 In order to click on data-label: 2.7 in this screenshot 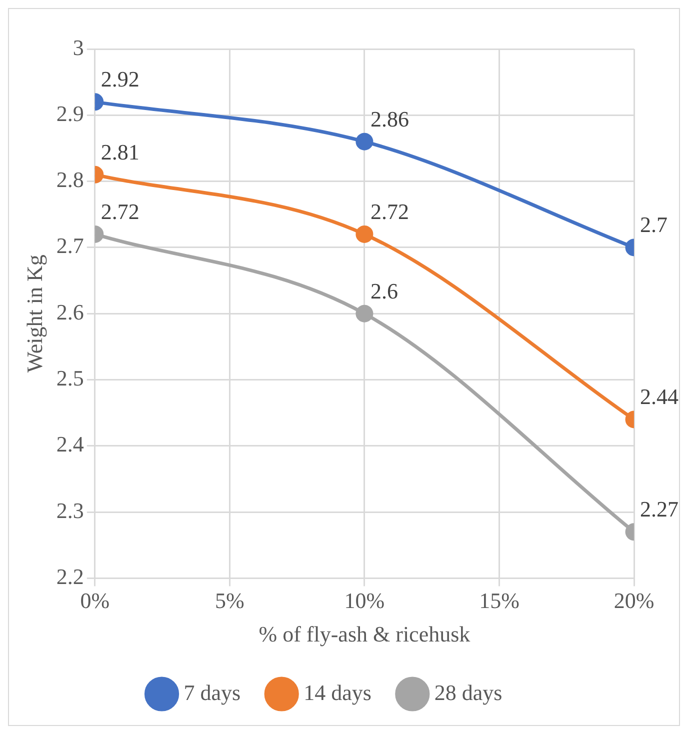, I will do `click(654, 225)`.